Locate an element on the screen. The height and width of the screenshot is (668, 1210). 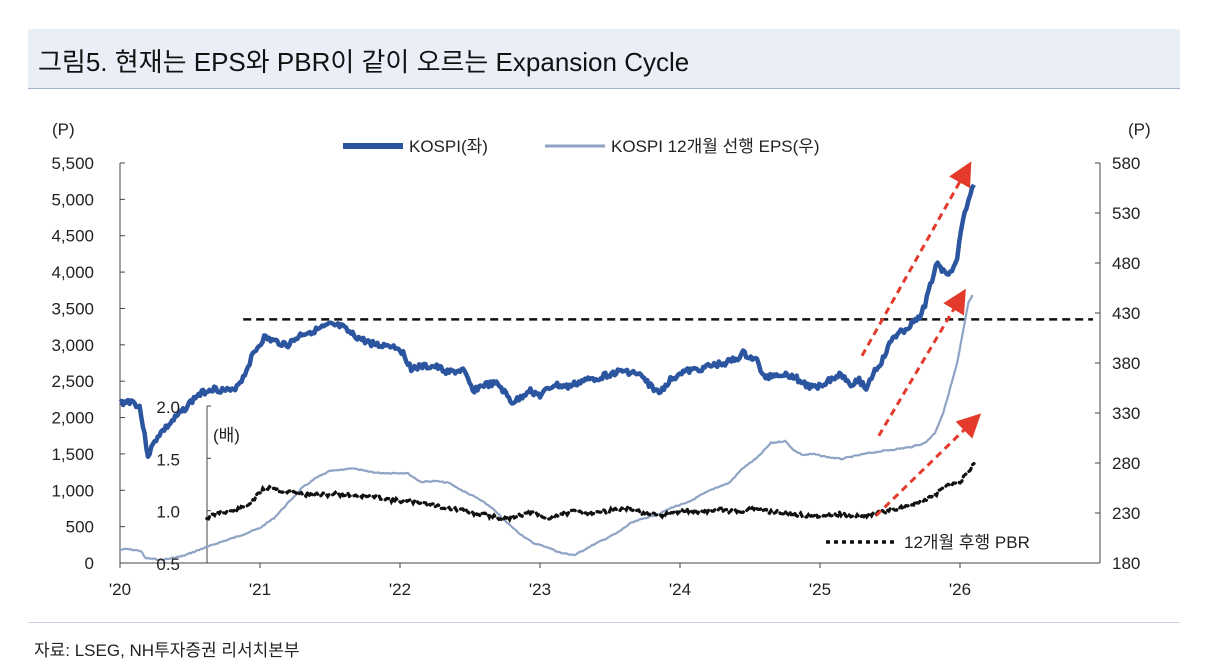
footer-rule is located at coordinates (604, 622).